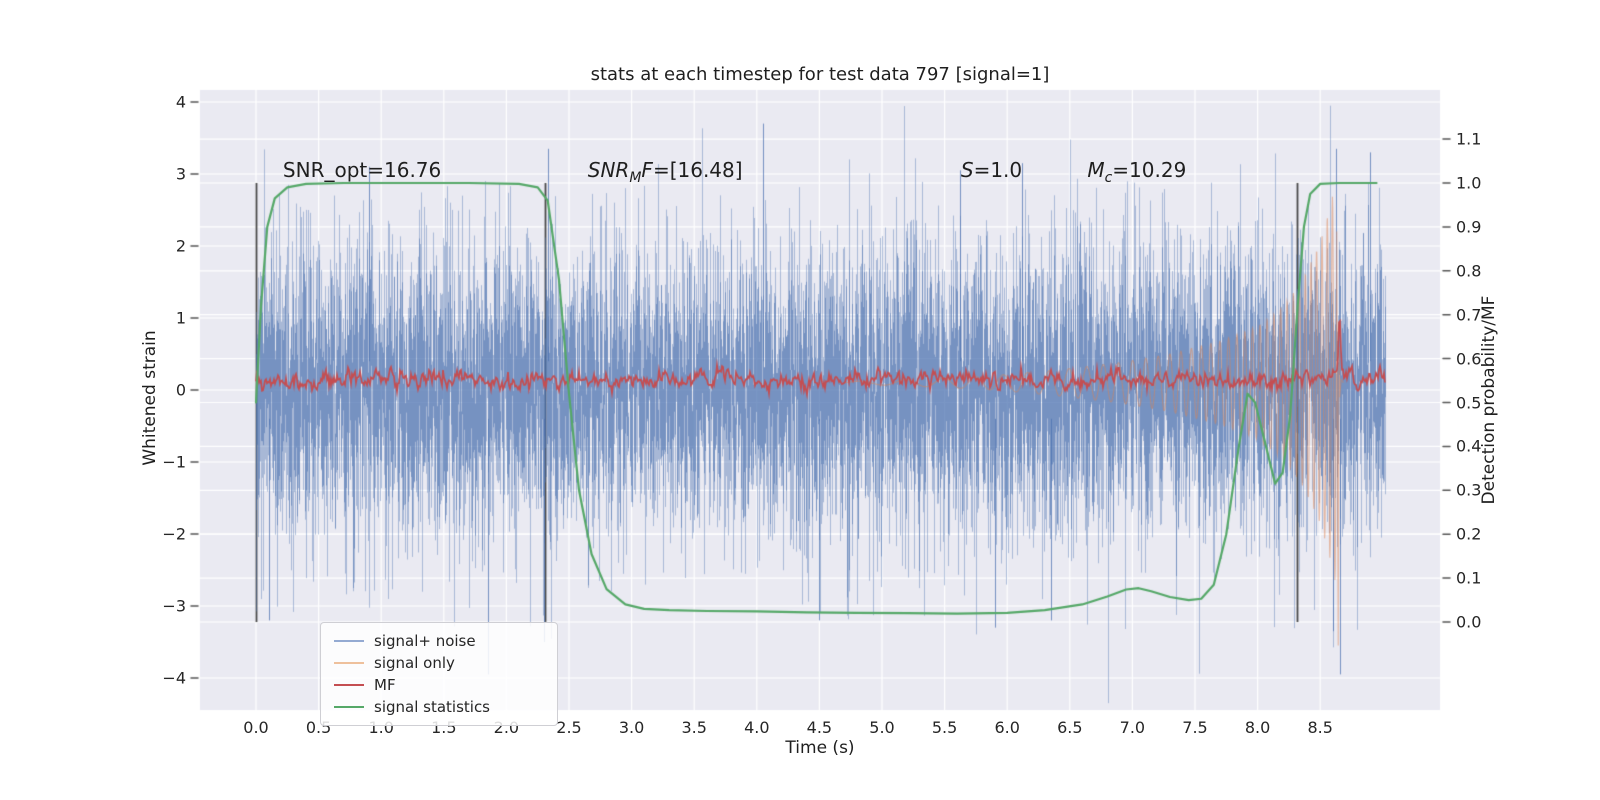  Describe the element at coordinates (1320, 727) in the screenshot. I see `x-tick-label: 8.5` at that location.